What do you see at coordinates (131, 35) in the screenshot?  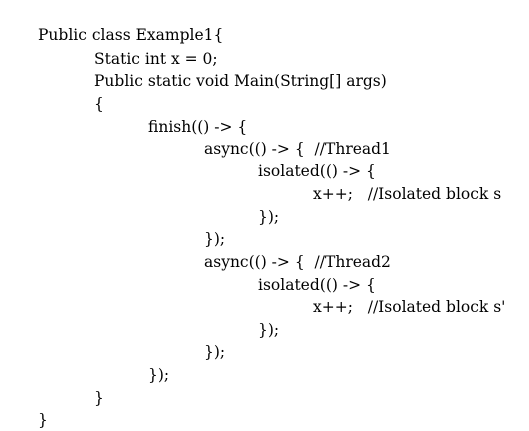 I see `code-line-class-declaration: Public class Example1{` at bounding box center [131, 35].